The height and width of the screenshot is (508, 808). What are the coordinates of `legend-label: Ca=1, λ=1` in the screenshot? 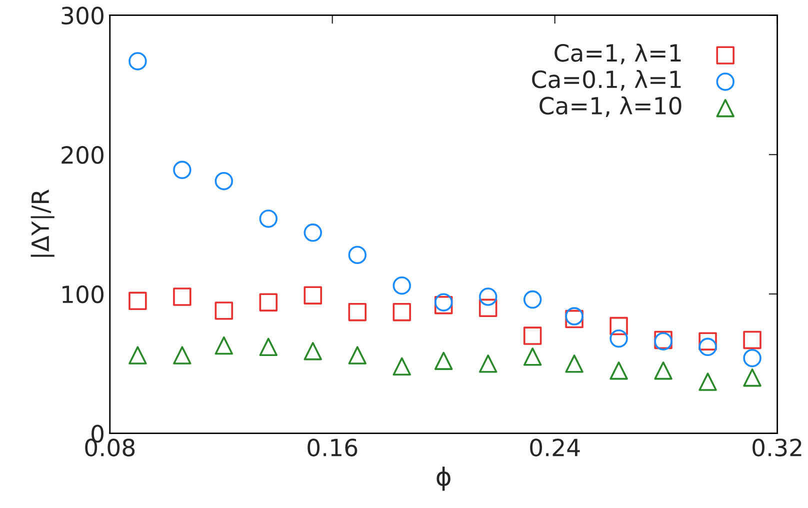 It's located at (617, 54).